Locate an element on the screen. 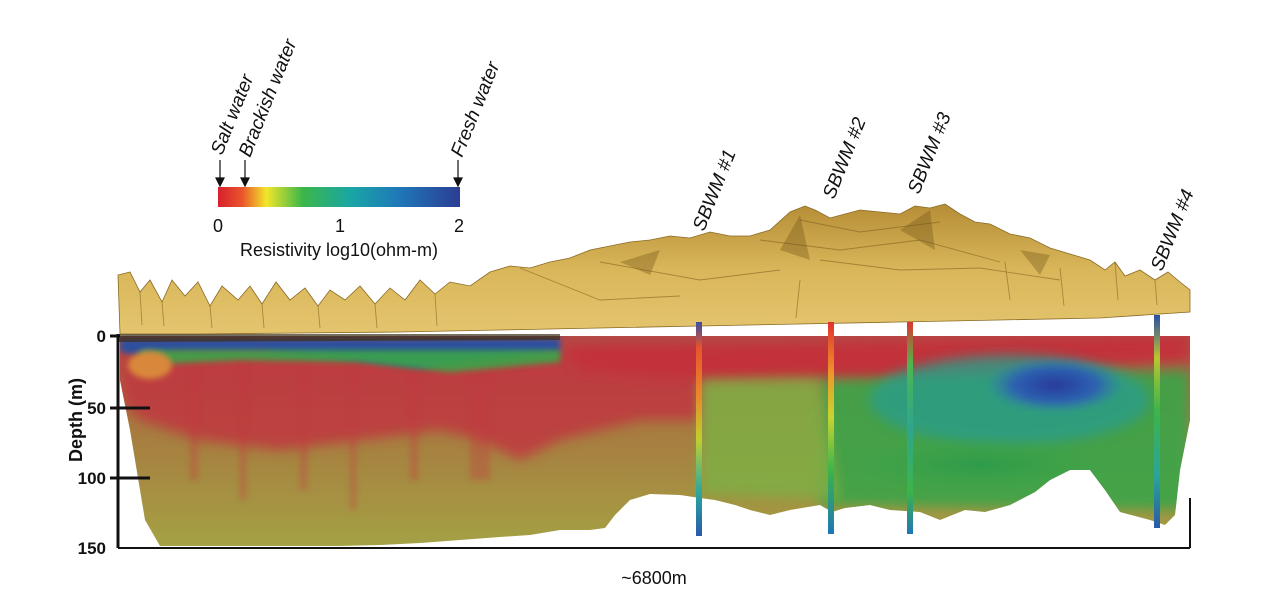  legend-colorbar is located at coordinates (339, 197).